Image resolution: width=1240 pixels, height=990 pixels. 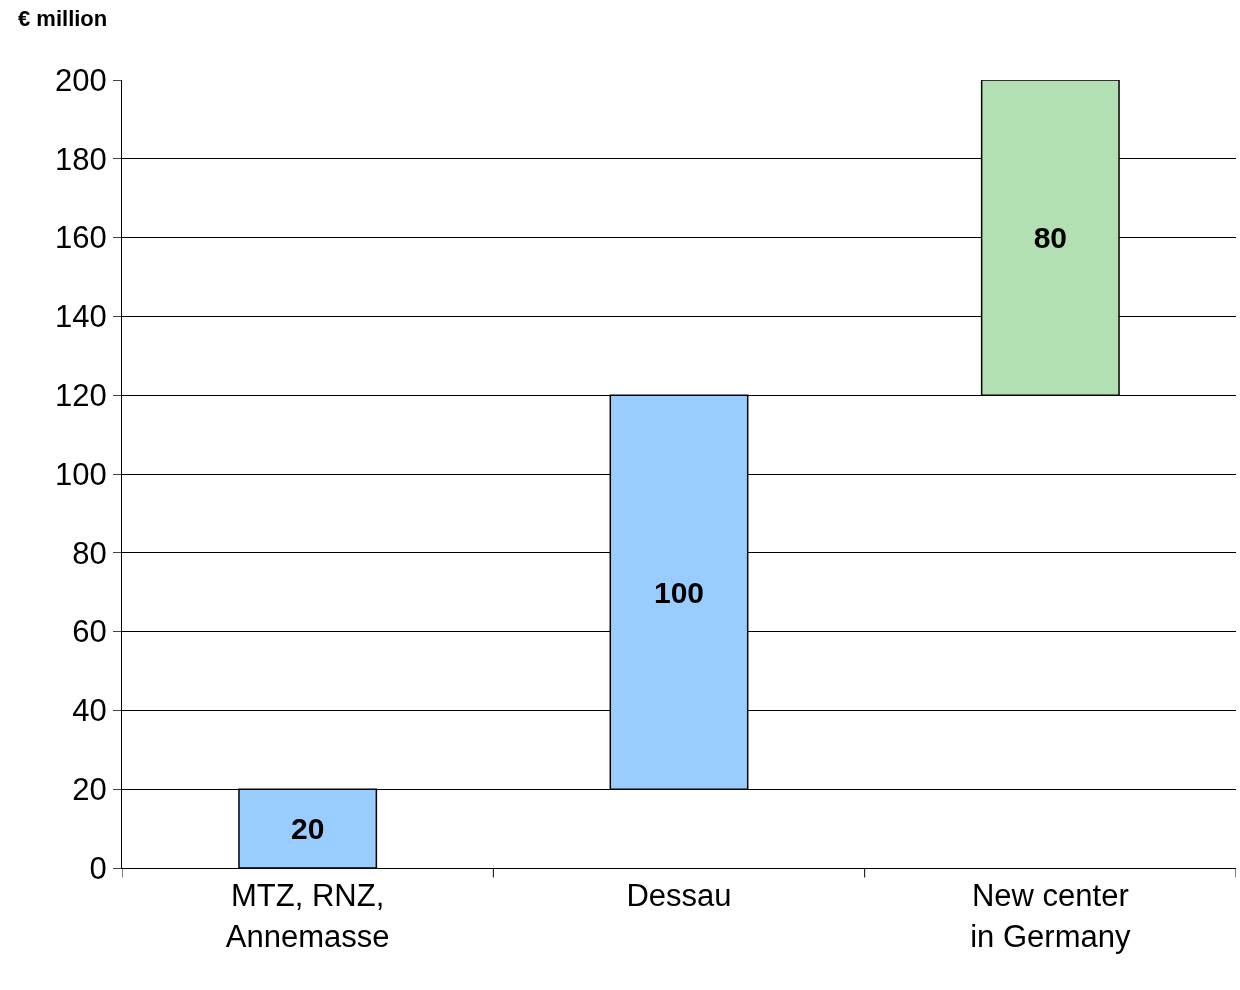 I want to click on x-tick-label: MTZ, RNZ, Annemasse, so click(x=307, y=916).